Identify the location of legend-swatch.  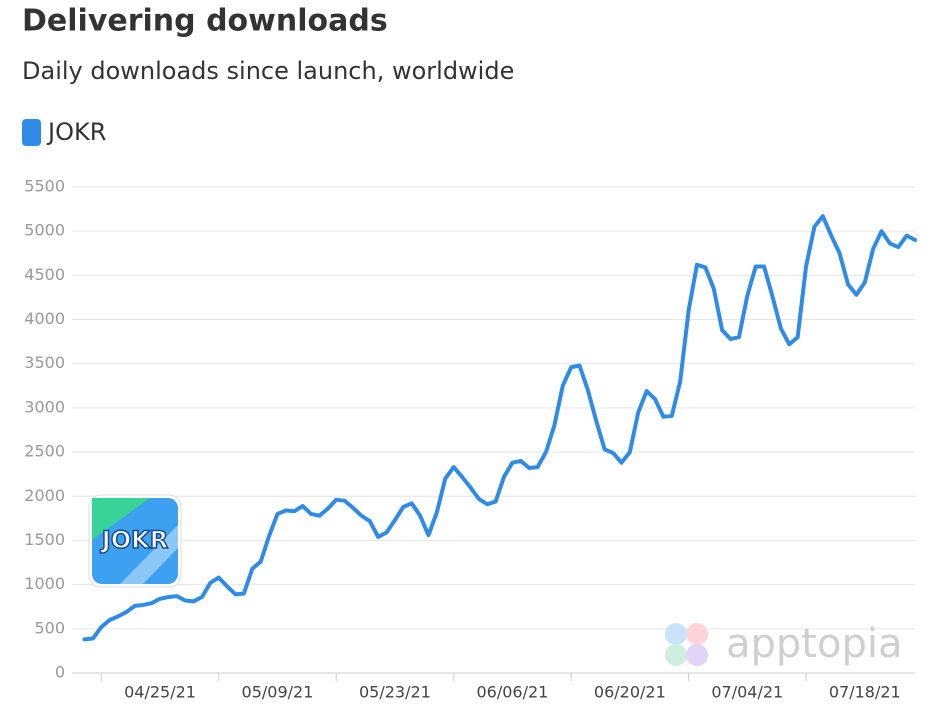
(31, 132).